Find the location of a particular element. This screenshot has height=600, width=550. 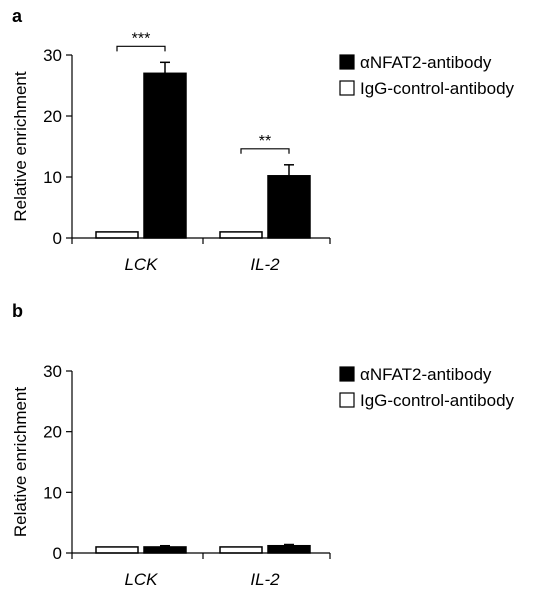

significance-stars: ** is located at coordinates (265, 141).